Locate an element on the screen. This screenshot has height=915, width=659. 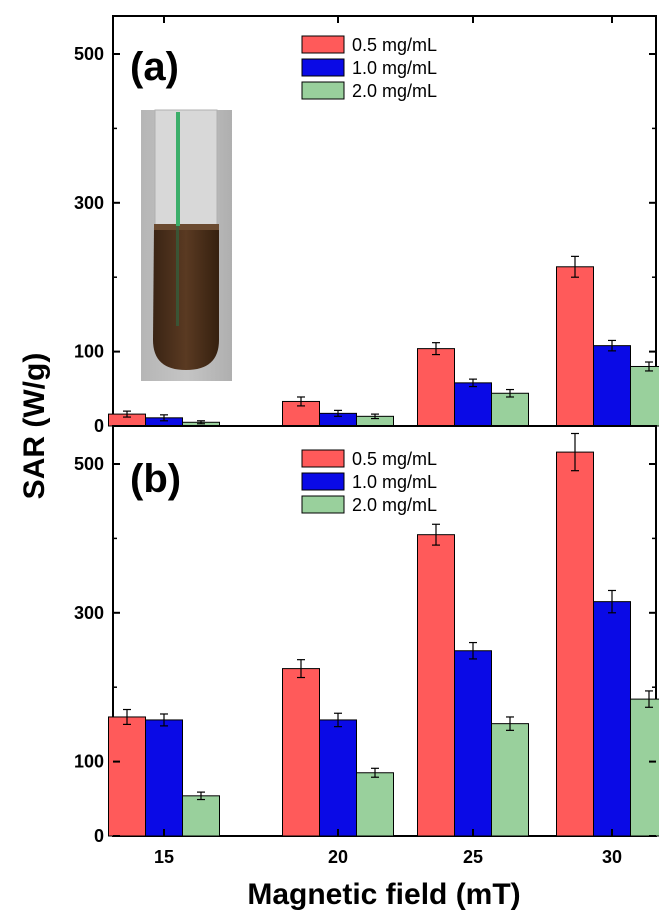
legend-label-0-2: 2.0 mg/mL is located at coordinates (394, 91).